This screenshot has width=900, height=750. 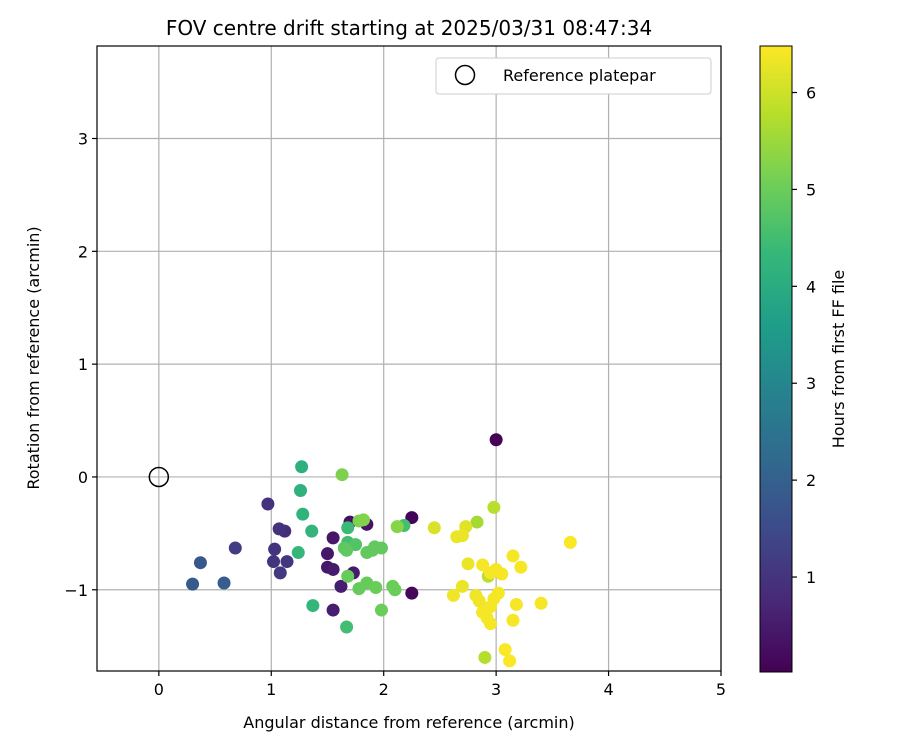 I want to click on colorbar-ticks: 1 2 3 4 5 6, so click(x=804, y=335).